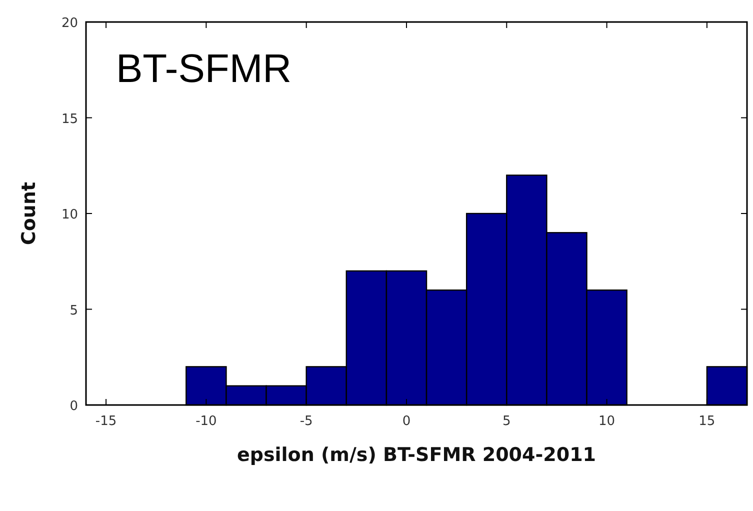  I want to click on x-tick-label: 0, so click(406, 421).